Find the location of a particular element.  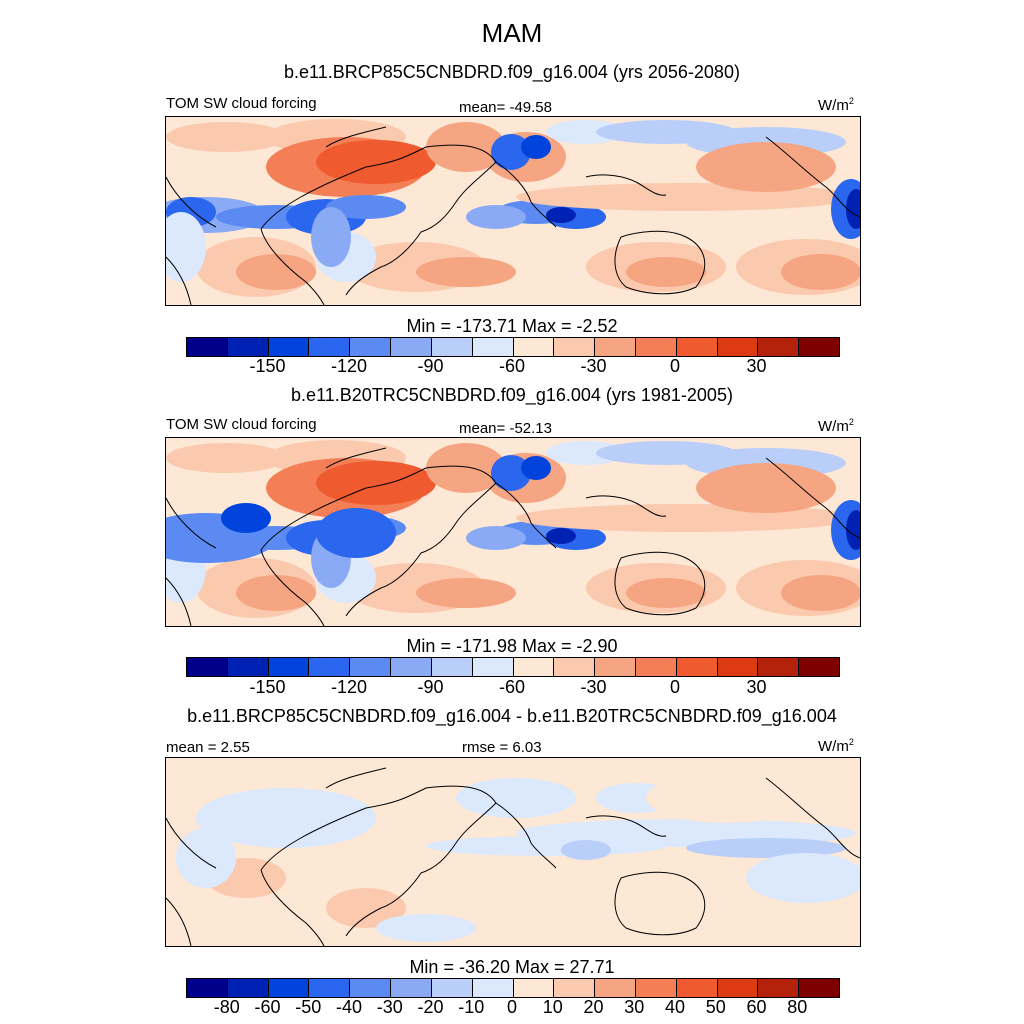

colorbar-tick-label: 80 is located at coordinates (797, 1007).